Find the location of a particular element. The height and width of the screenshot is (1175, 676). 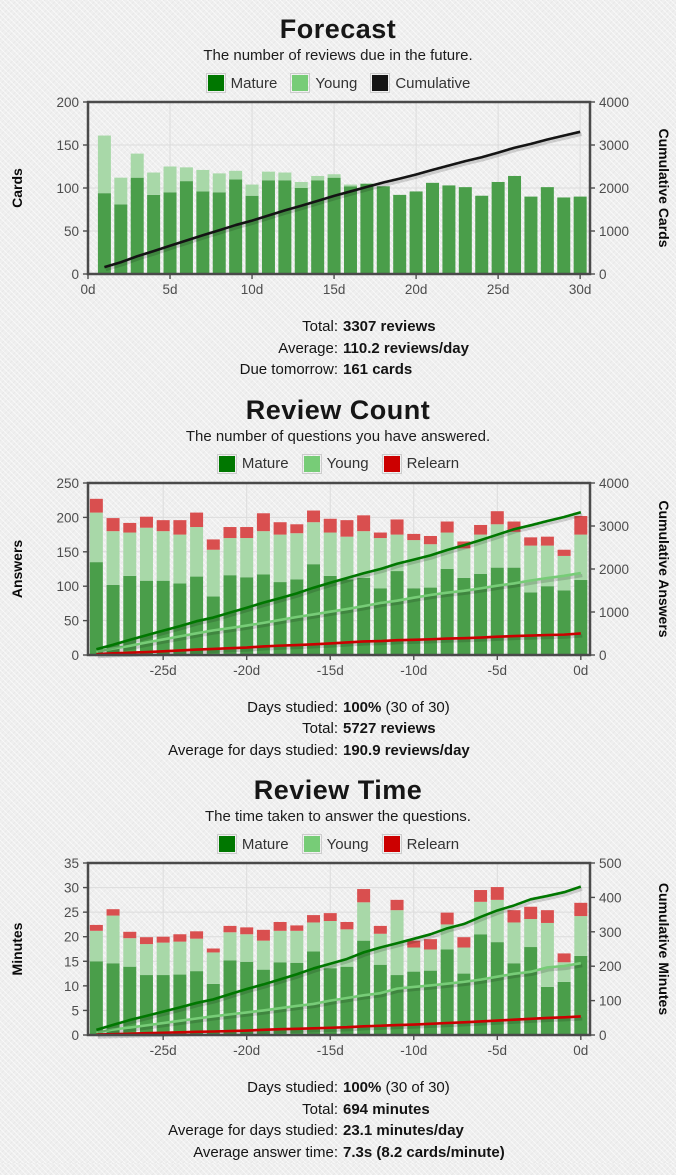

svg-text: 5 is located at coordinates (75, 1010).